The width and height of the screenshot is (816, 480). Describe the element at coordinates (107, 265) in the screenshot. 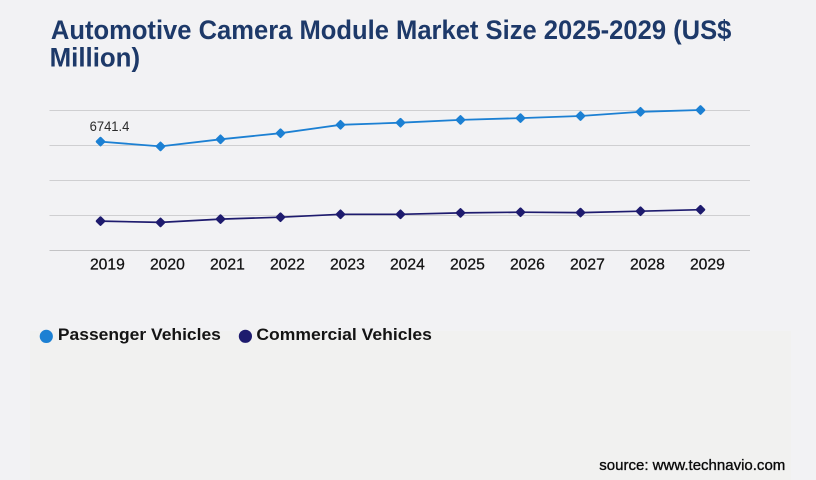

I see `svg-text: 2019` at that location.